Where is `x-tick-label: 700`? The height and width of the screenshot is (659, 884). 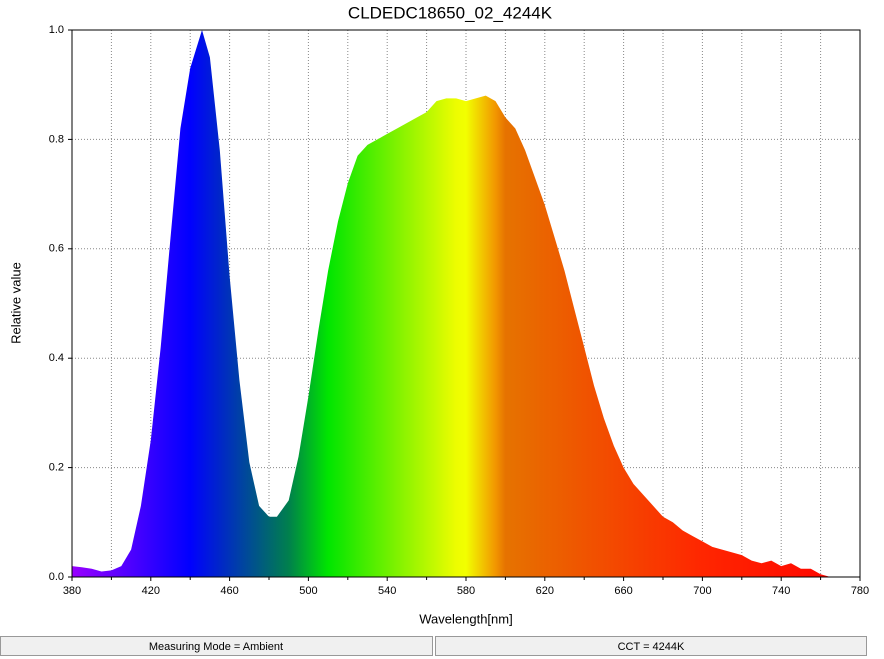 x-tick-label: 700 is located at coordinates (702, 591).